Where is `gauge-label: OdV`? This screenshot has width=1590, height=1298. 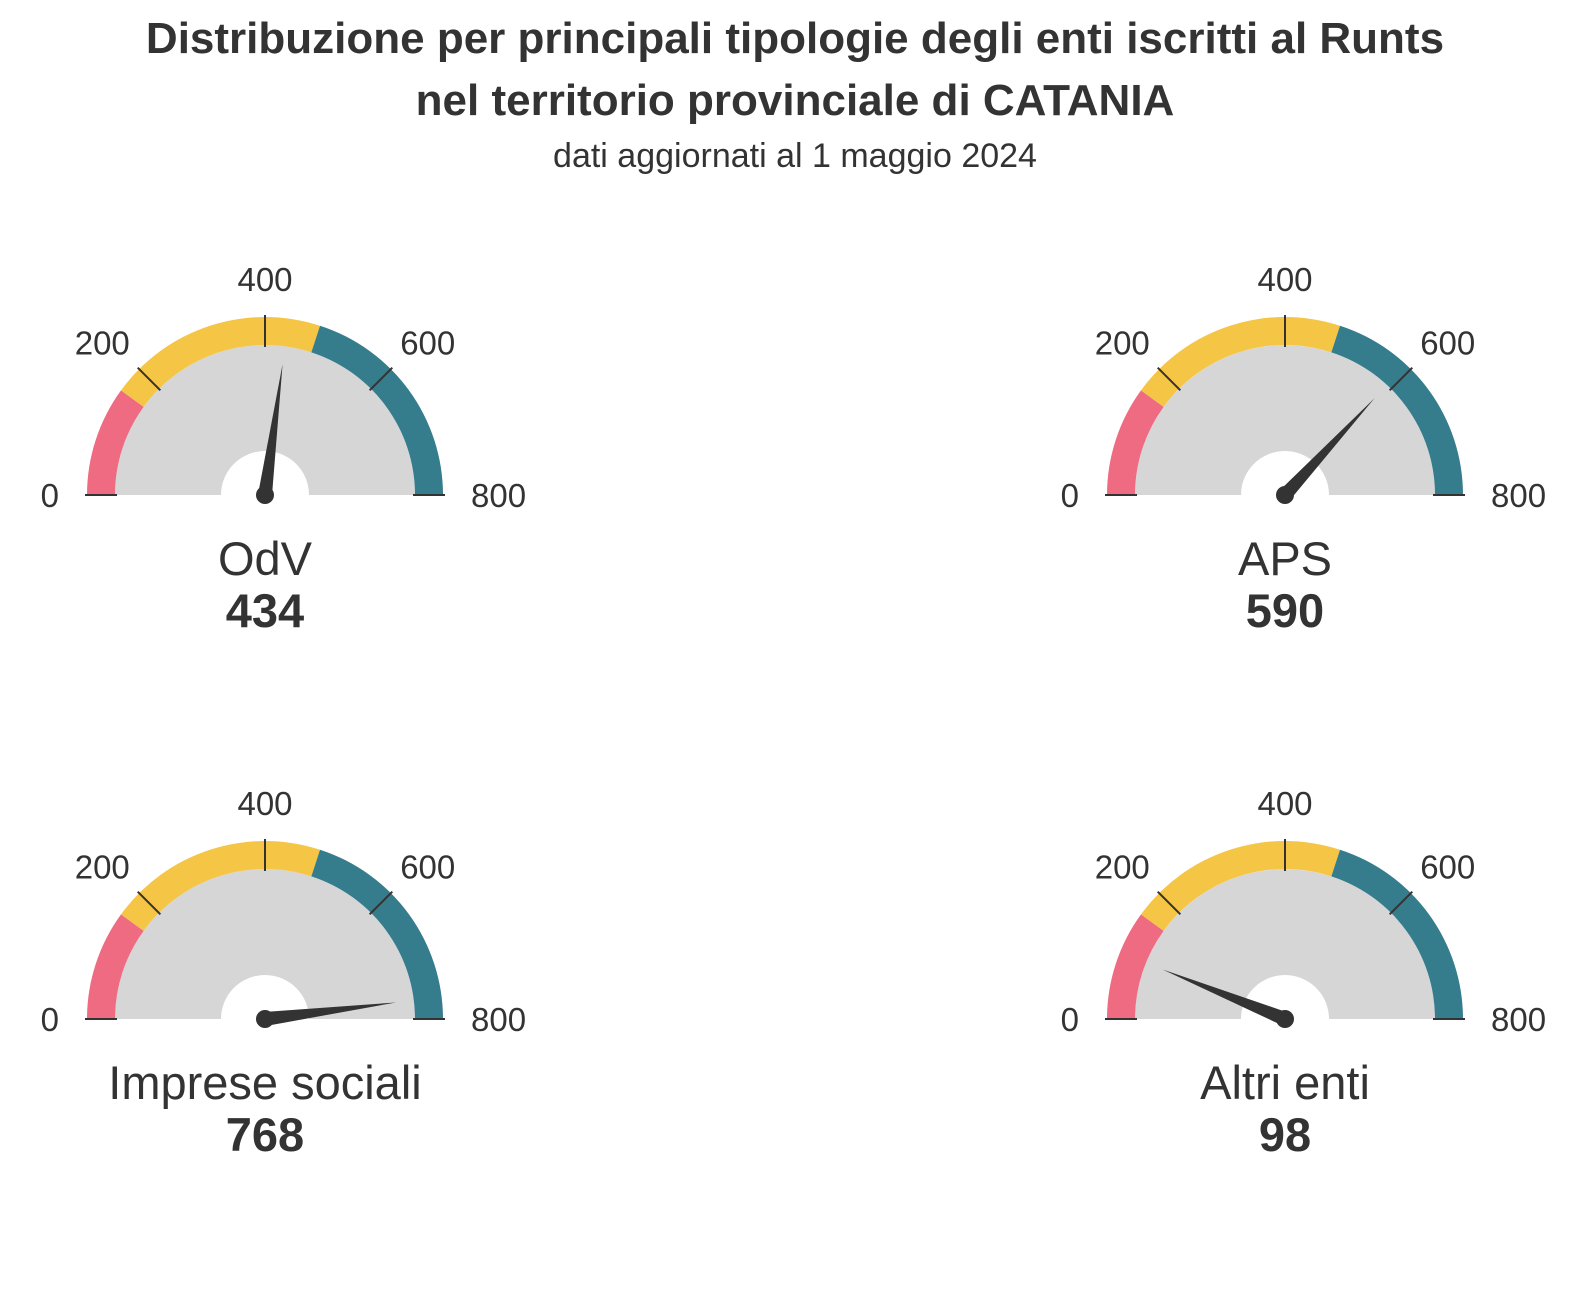 gauge-label: OdV is located at coordinates (265, 558).